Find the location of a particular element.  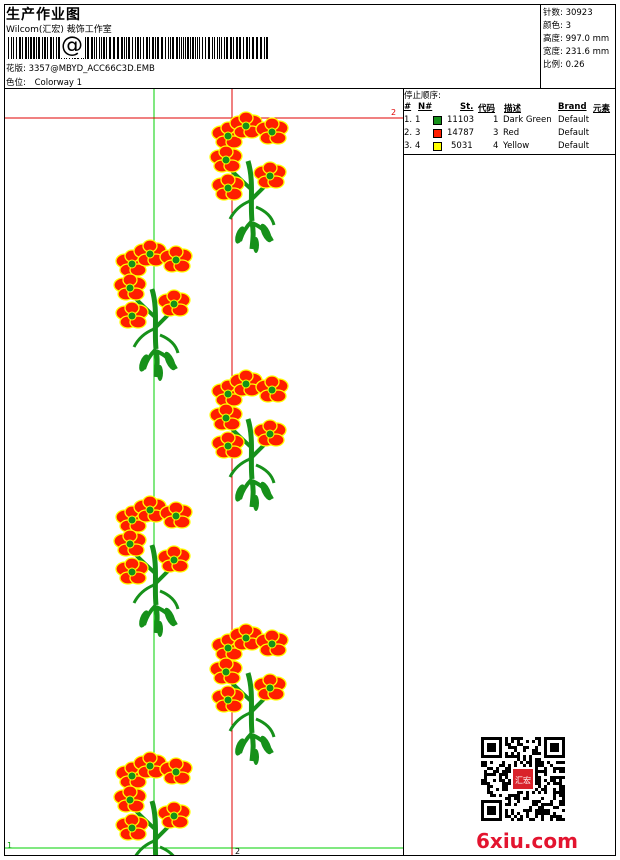

col-stop: # is located at coordinates (408, 107).